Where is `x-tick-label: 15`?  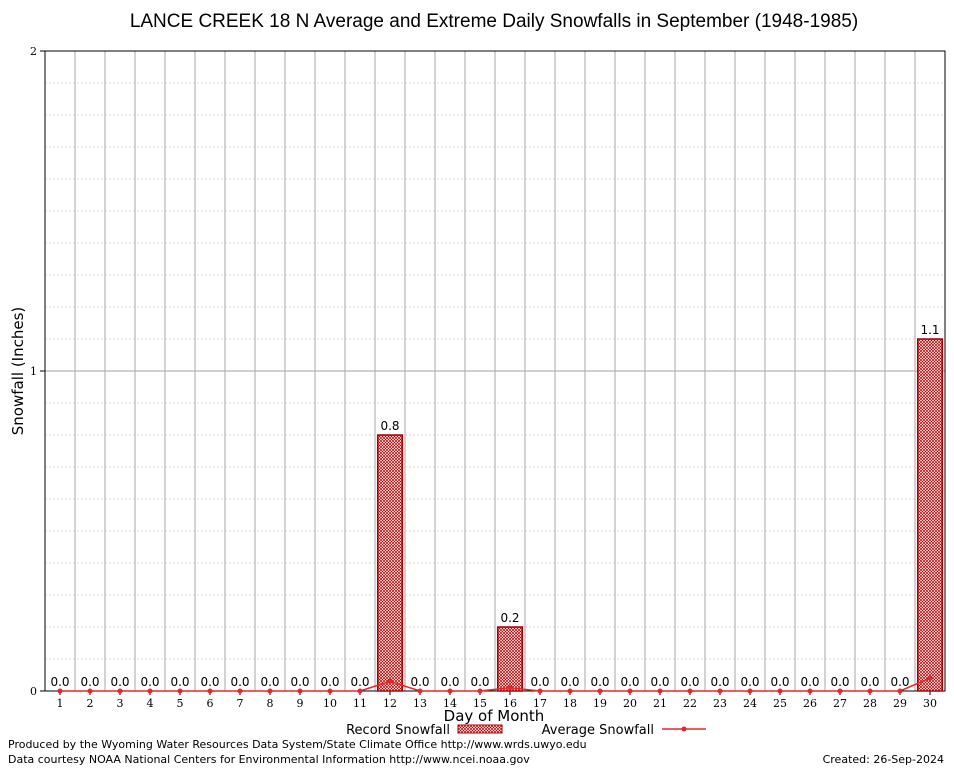
x-tick-label: 15 is located at coordinates (480, 703).